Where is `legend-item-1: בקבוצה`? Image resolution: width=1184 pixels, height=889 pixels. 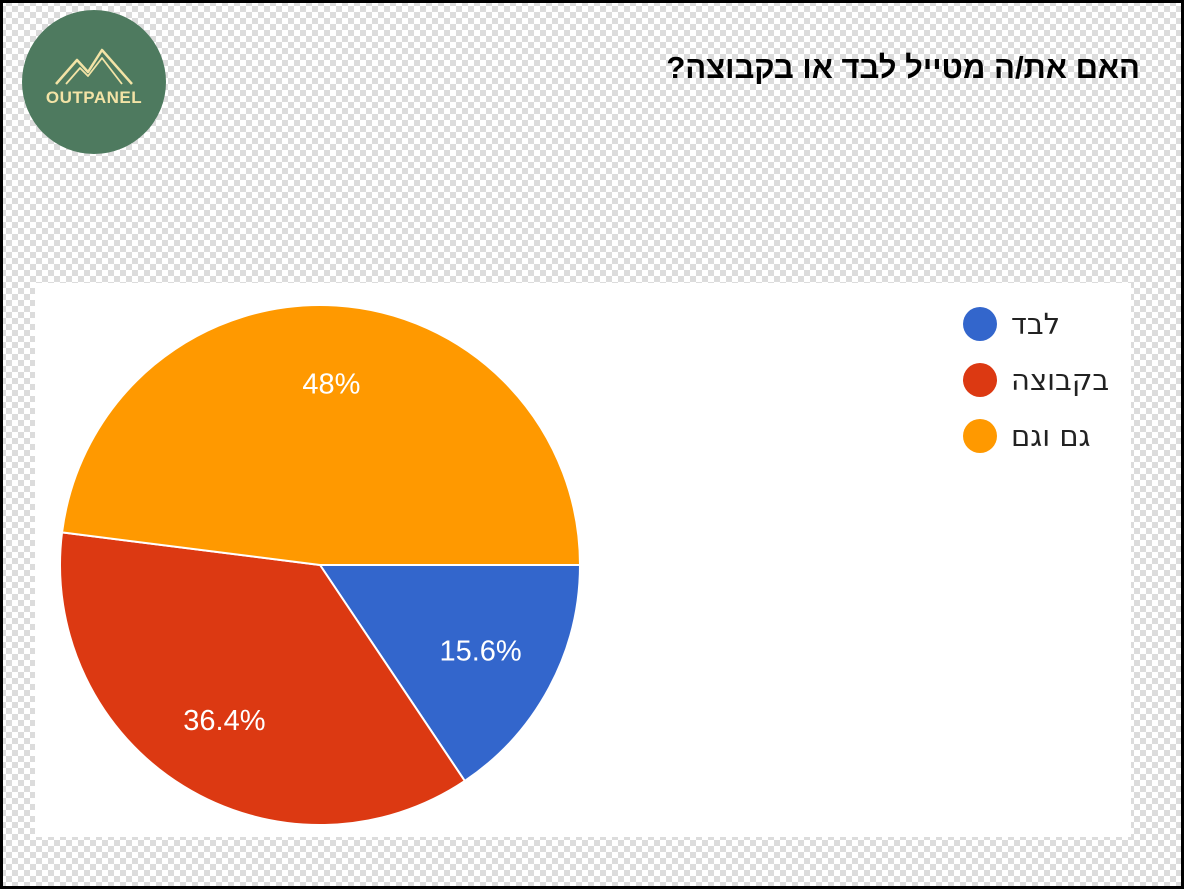
legend-item-1: בקבוצה is located at coordinates (1043, 389).